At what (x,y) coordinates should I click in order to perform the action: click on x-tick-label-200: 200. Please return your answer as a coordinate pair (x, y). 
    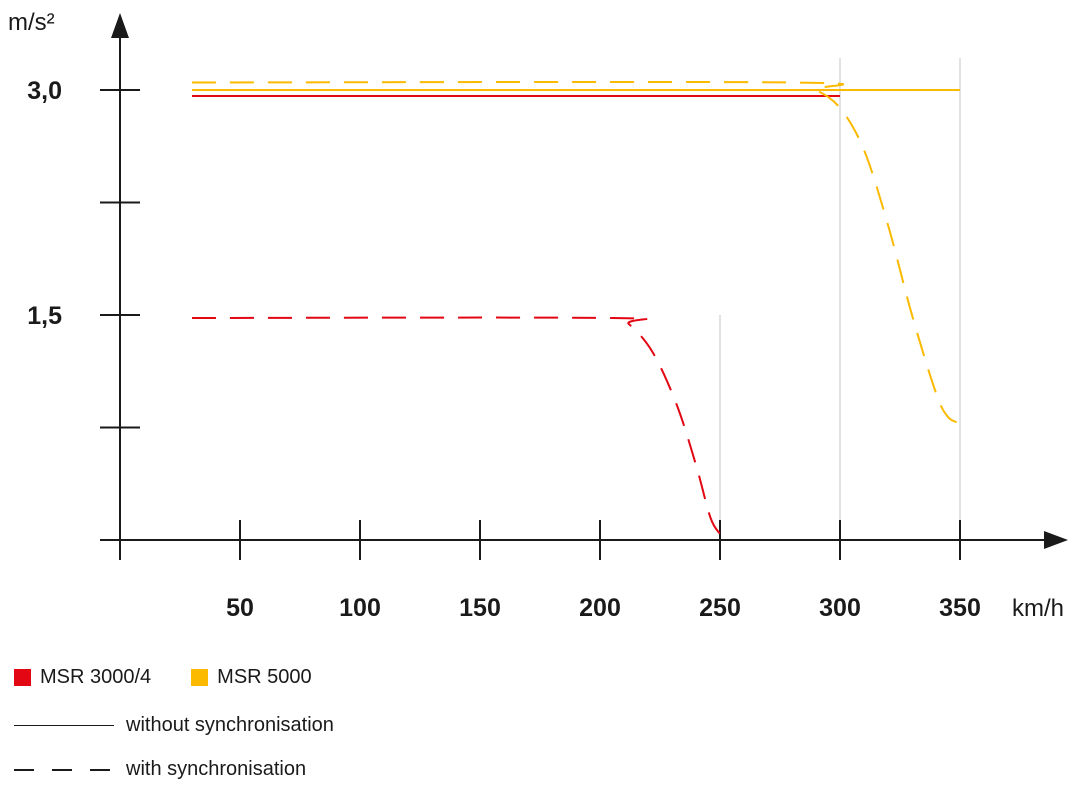
    Looking at the image, I should click on (600, 608).